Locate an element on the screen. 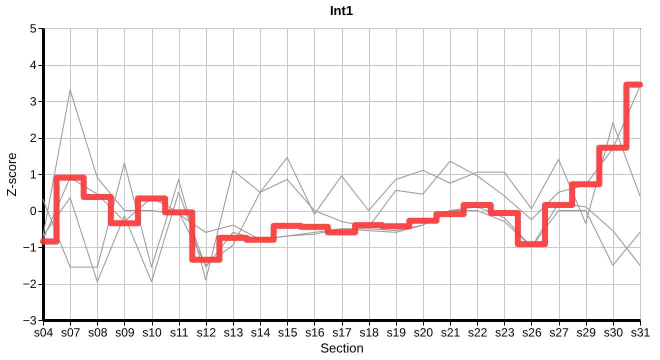  y-axis-title: Z-score is located at coordinates (11, 174).